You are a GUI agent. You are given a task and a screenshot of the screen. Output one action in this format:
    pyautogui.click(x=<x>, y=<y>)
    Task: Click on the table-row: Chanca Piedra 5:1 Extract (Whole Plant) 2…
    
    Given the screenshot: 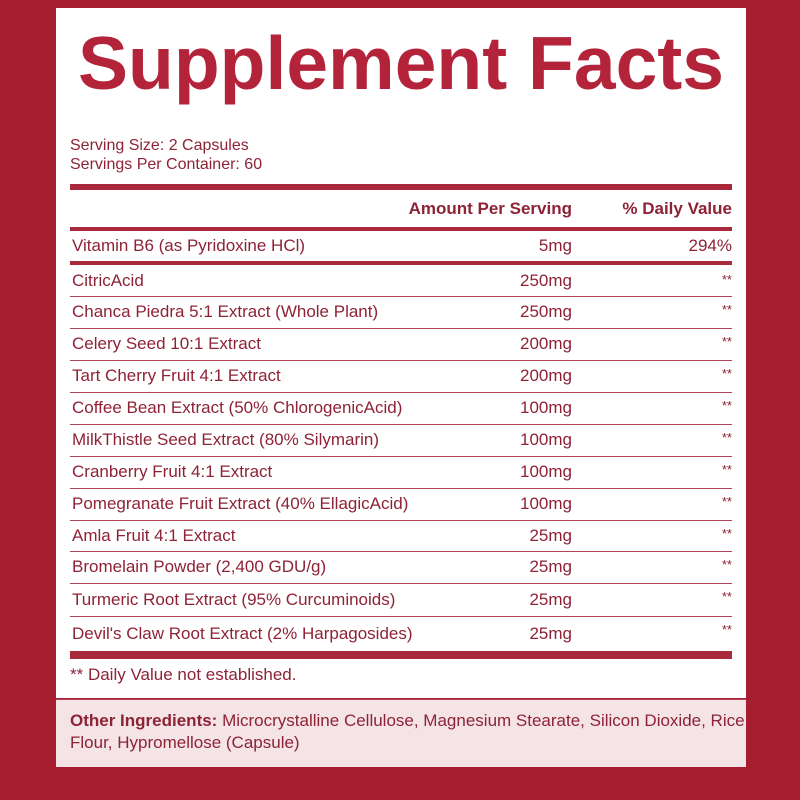 What is the action you would take?
    pyautogui.click(x=401, y=312)
    